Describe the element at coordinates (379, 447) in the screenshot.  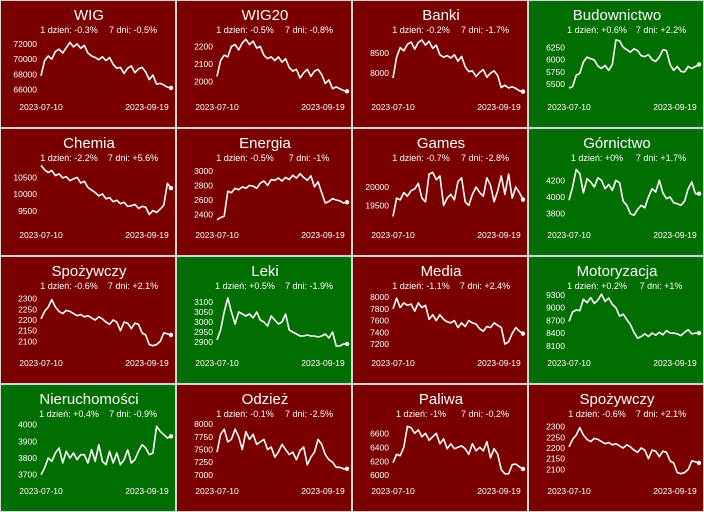
I see `y-tick-label: 6400` at that location.